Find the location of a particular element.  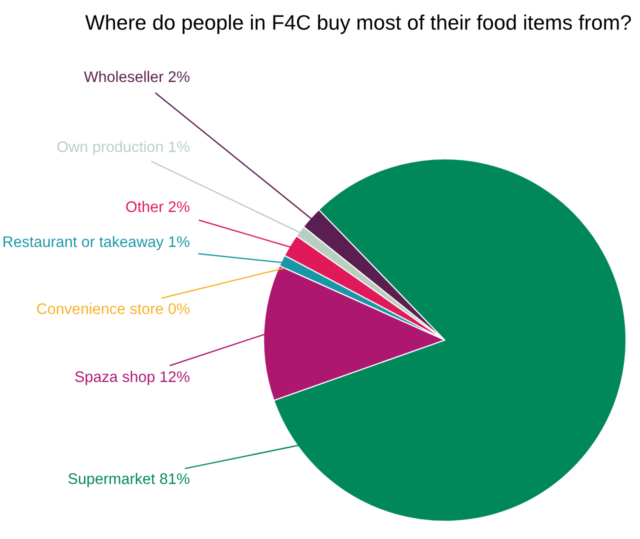

chart-title: Where do people in F4C buy most of their food items from? is located at coordinates (358, 24).